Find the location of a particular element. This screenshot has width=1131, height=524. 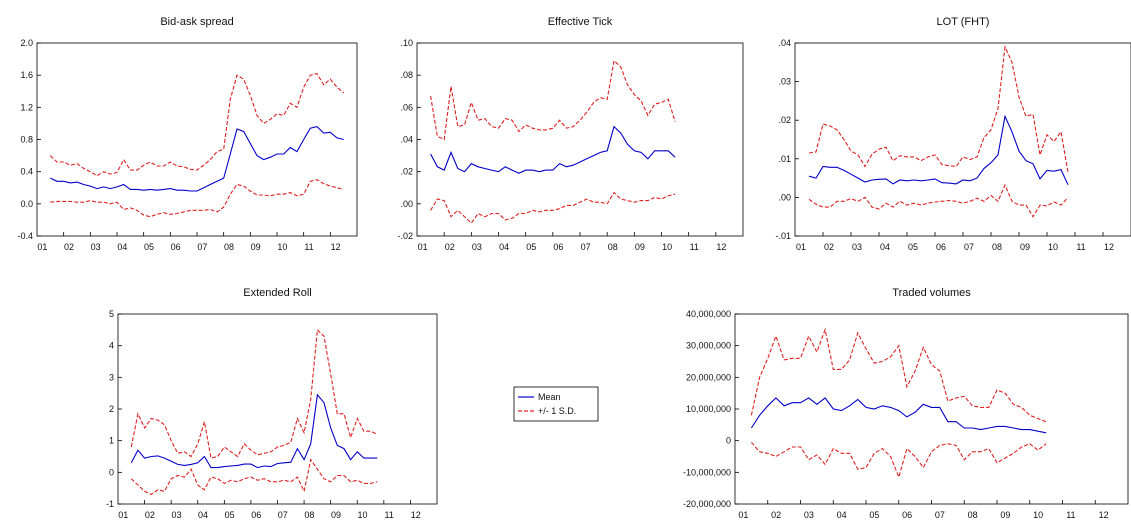

bid-ask-spread-x-tick-label: 01 is located at coordinates (42, 247).